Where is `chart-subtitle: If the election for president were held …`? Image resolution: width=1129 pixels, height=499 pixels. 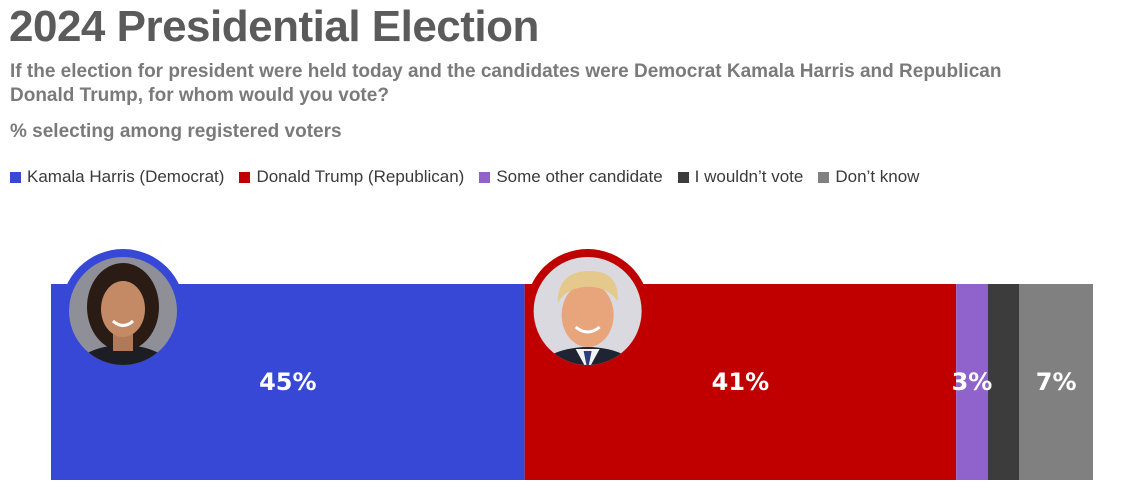
chart-subtitle: If the election for president were held … is located at coordinates (506, 83).